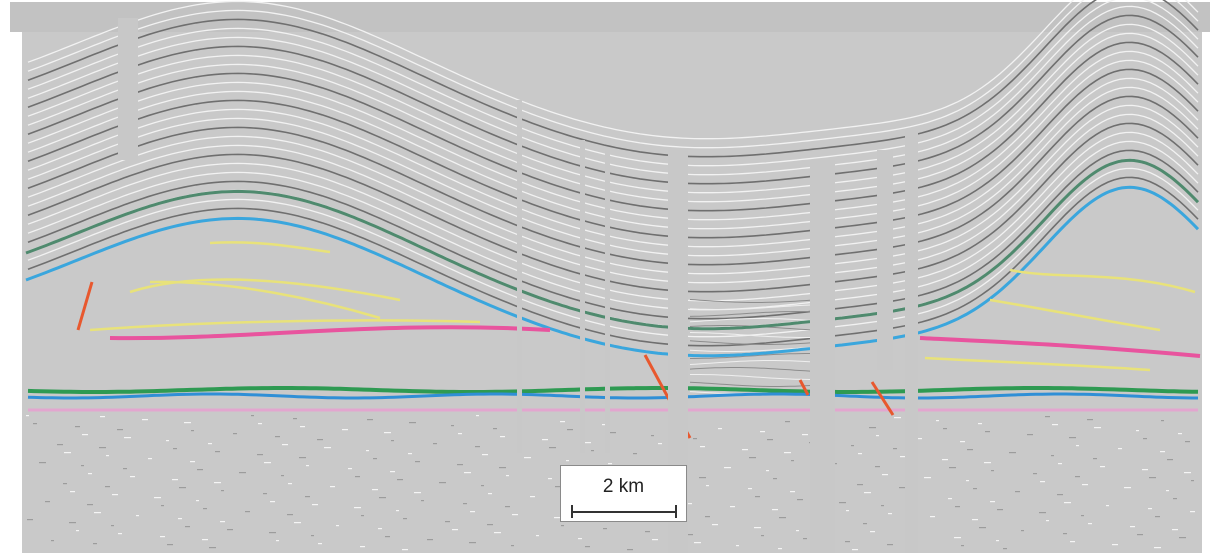 This screenshot has height=560, width=1215. Describe the element at coordinates (1060, 347) in the screenshot. I see `horizon-magenta-east` at that location.